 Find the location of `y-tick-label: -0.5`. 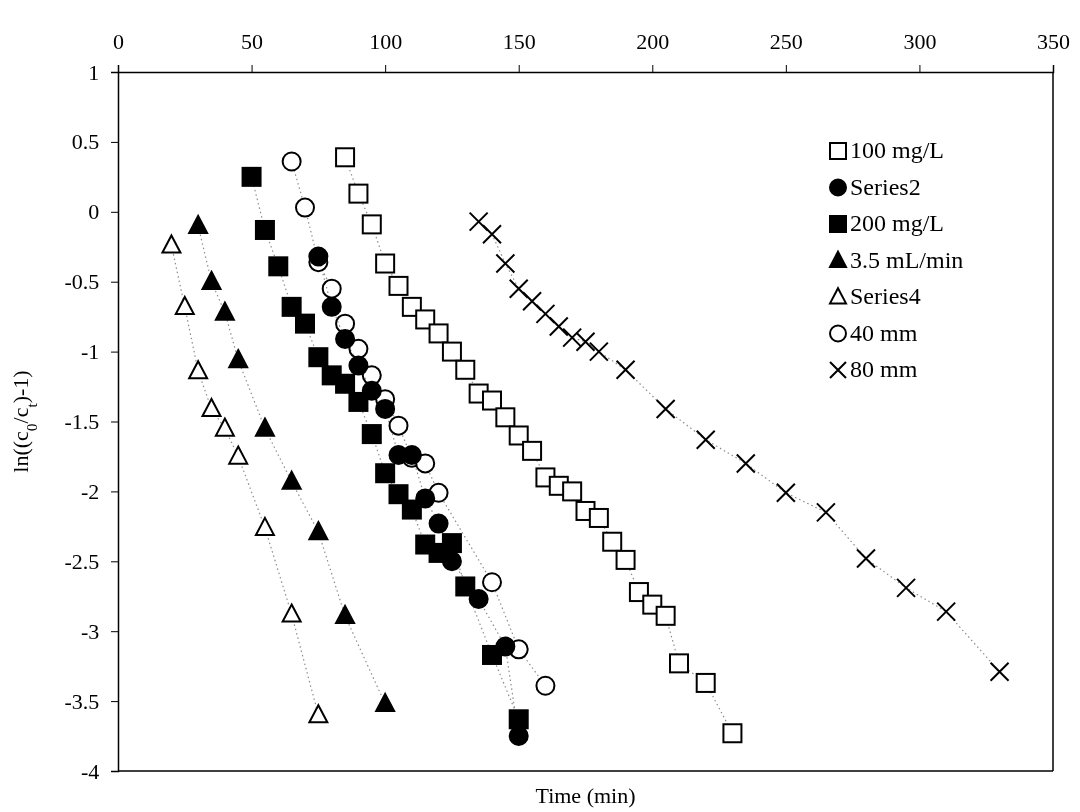

y-tick-label: -0.5 is located at coordinates (82, 282).